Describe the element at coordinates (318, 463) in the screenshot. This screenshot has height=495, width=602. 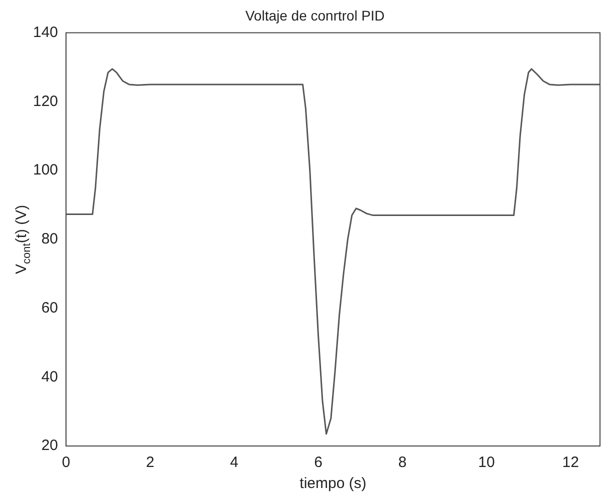
I see `x-tick-label: 6` at that location.